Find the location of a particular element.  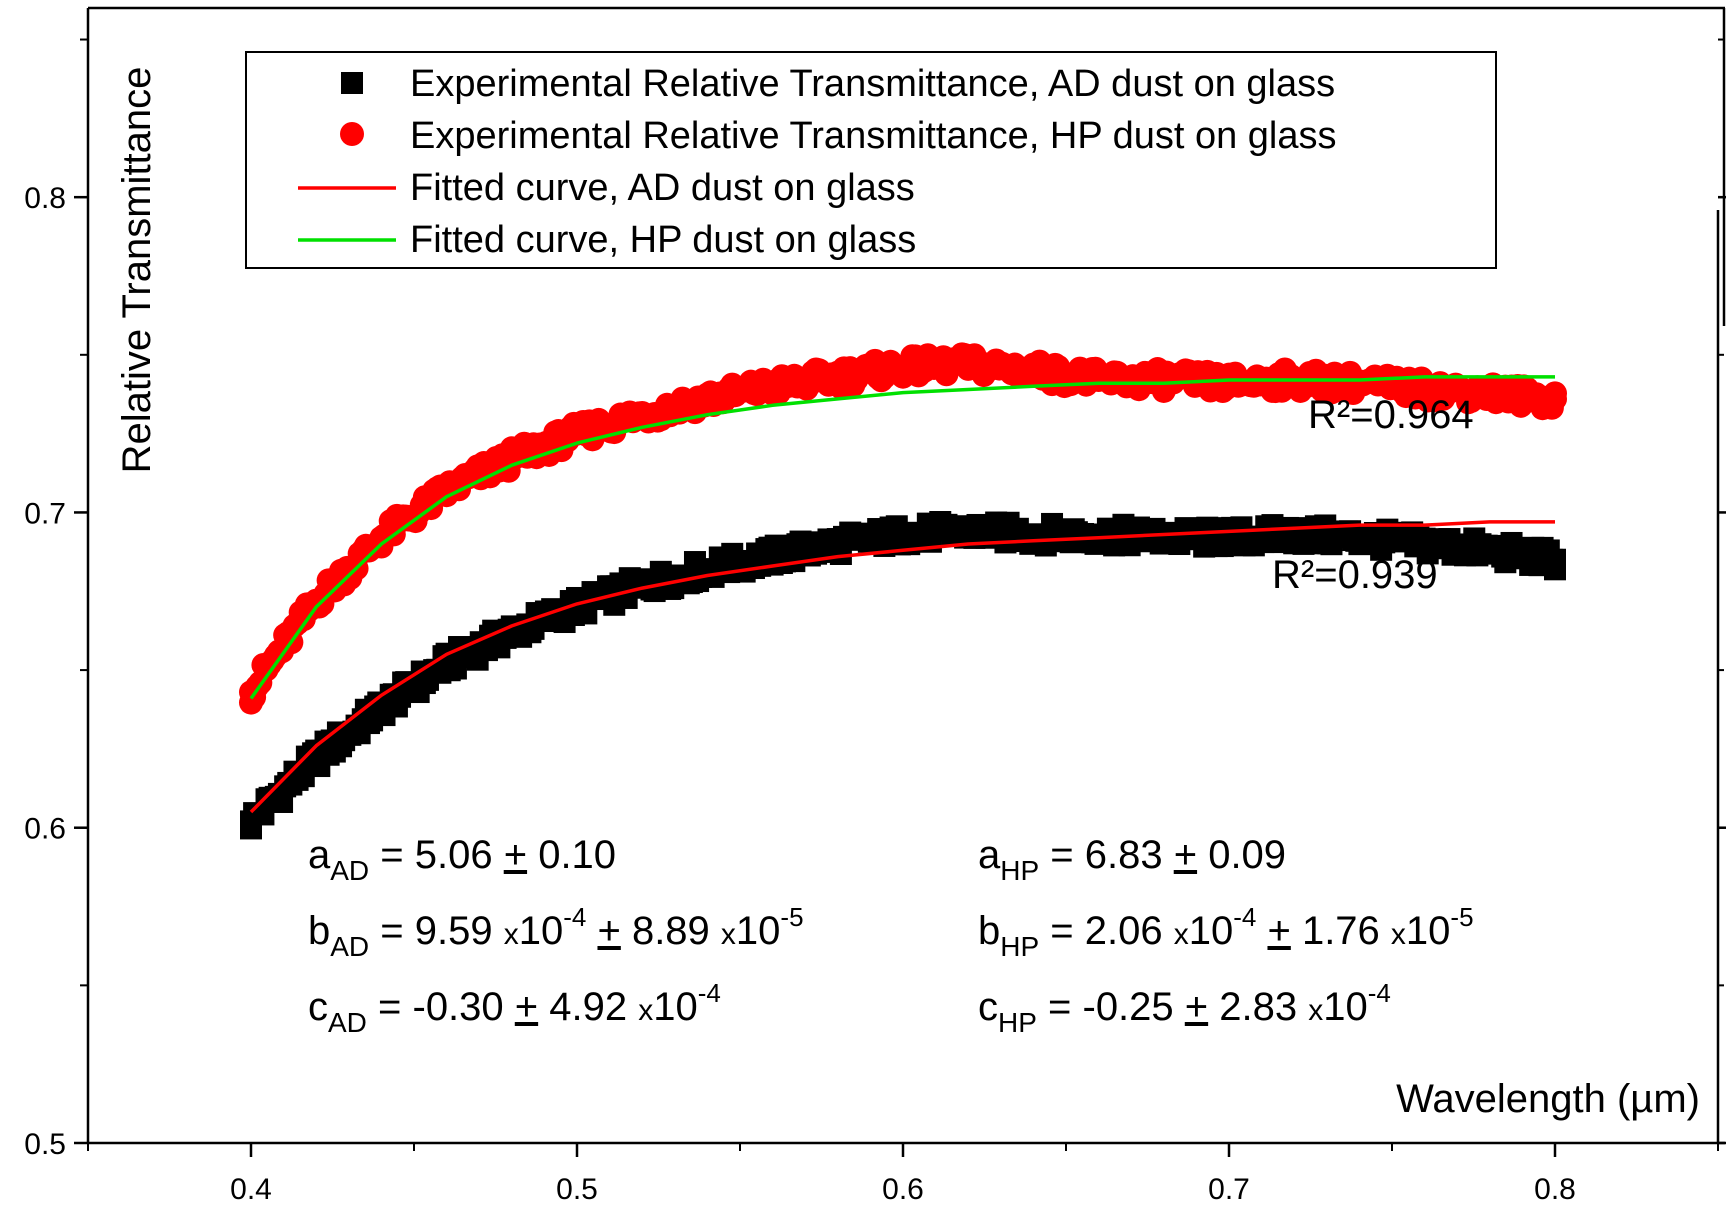

legend-label-ad-fit: Fitted curve, AD dust on glass is located at coordinates (662, 188).